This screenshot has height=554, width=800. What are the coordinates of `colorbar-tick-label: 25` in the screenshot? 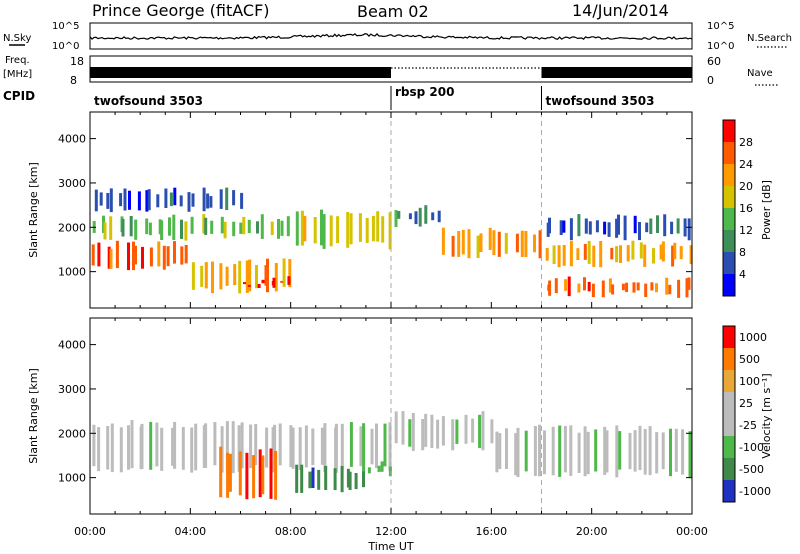 It's located at (746, 403).